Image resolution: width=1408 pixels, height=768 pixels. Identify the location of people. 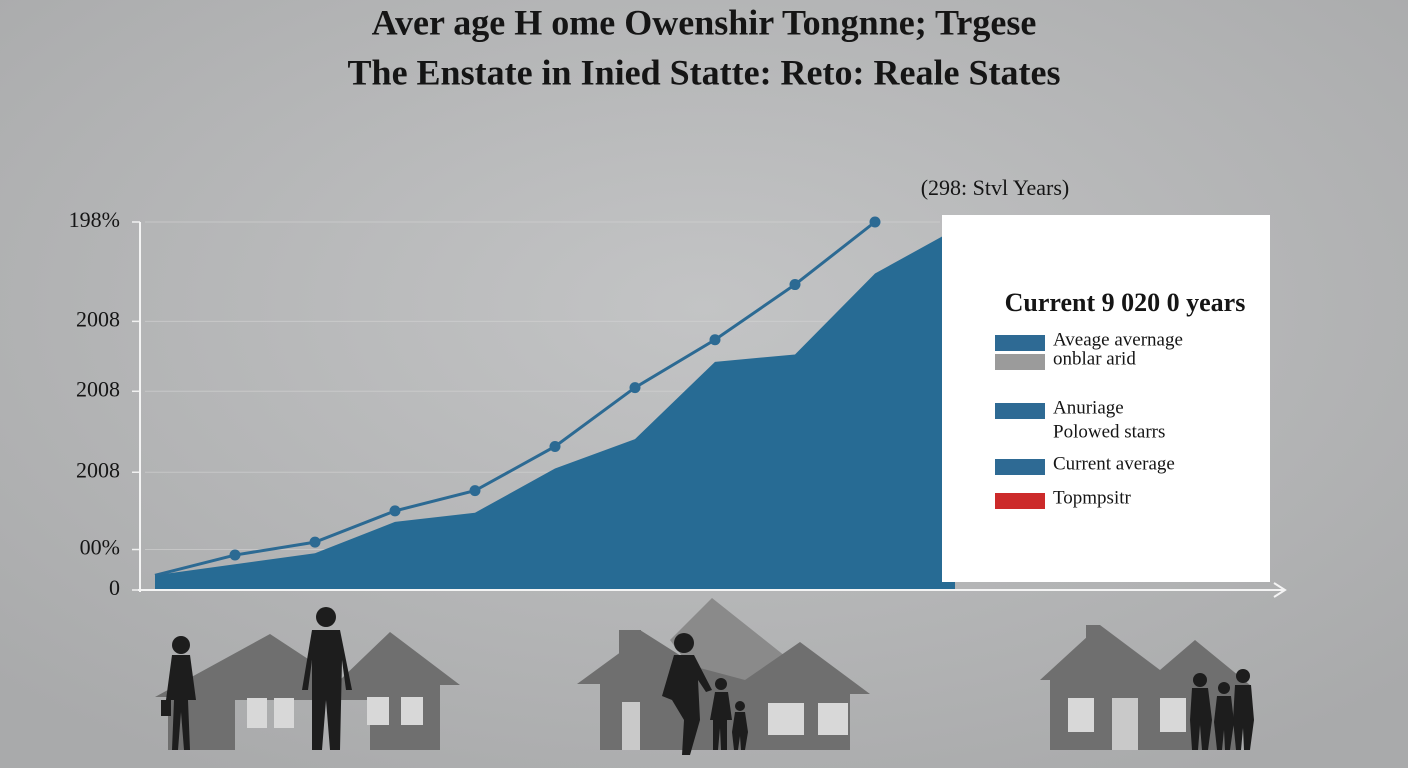
(707, 681).